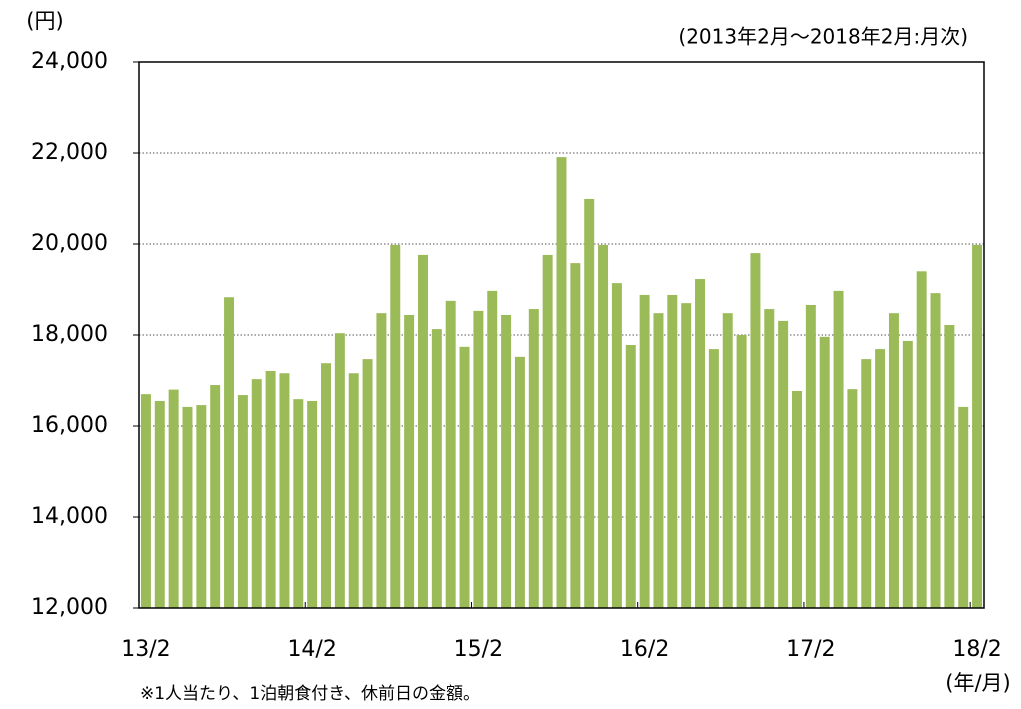  Describe the element at coordinates (823, 37) in the screenshot. I see `chart-subtitle: (2013年2月～2018年2月:月次)` at that location.